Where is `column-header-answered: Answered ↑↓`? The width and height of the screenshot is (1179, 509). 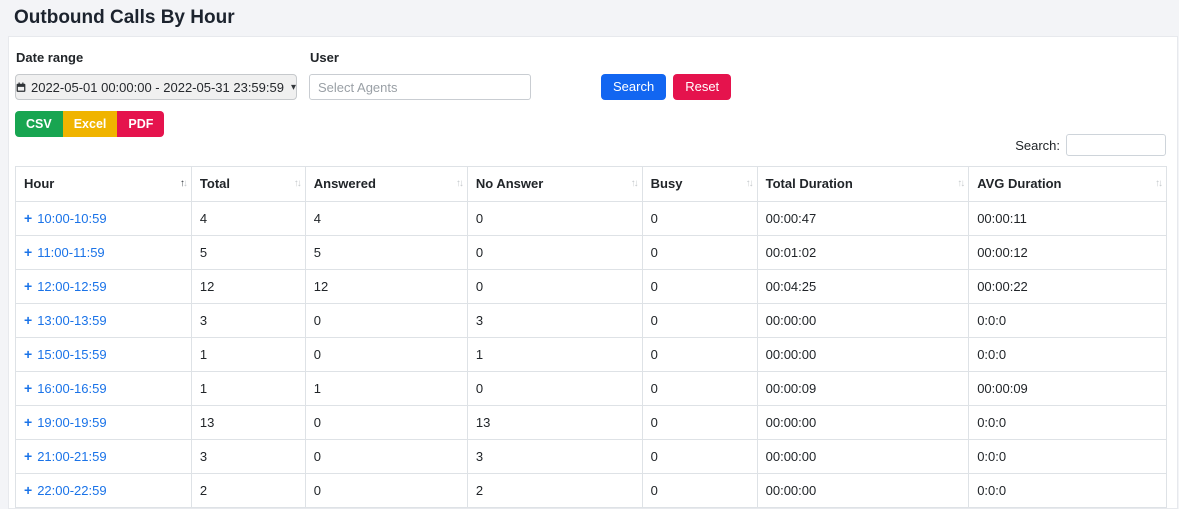
column-header-answered: Answered ↑↓ is located at coordinates (386, 184).